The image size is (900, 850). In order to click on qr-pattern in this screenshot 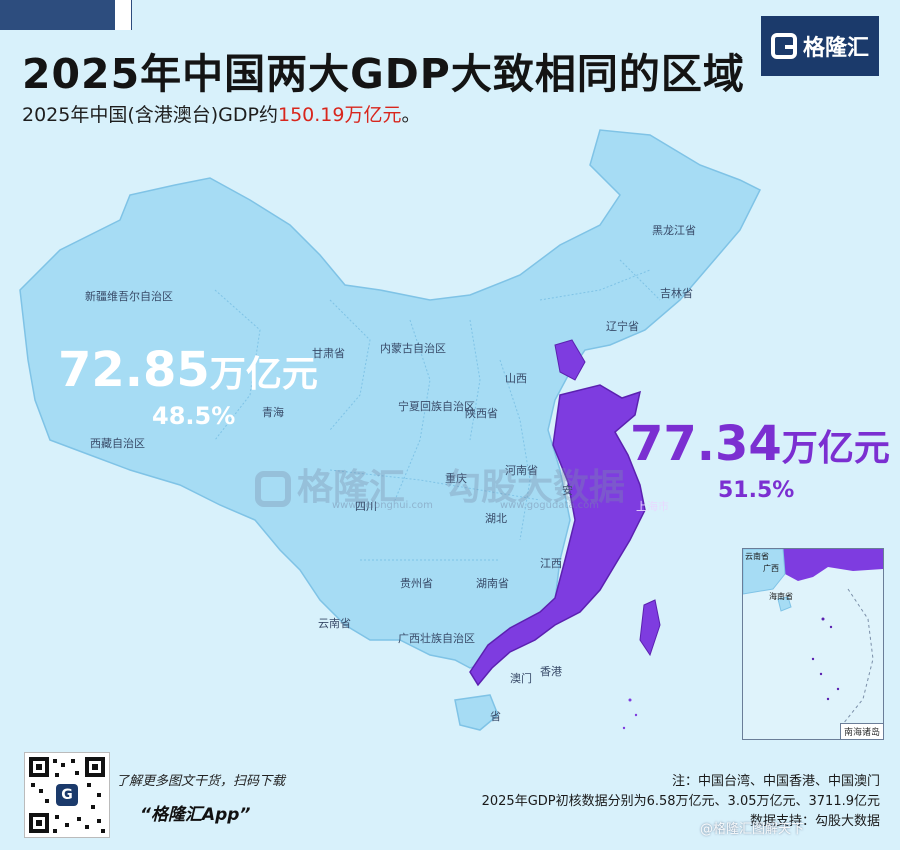, I will do `click(67, 795)`.